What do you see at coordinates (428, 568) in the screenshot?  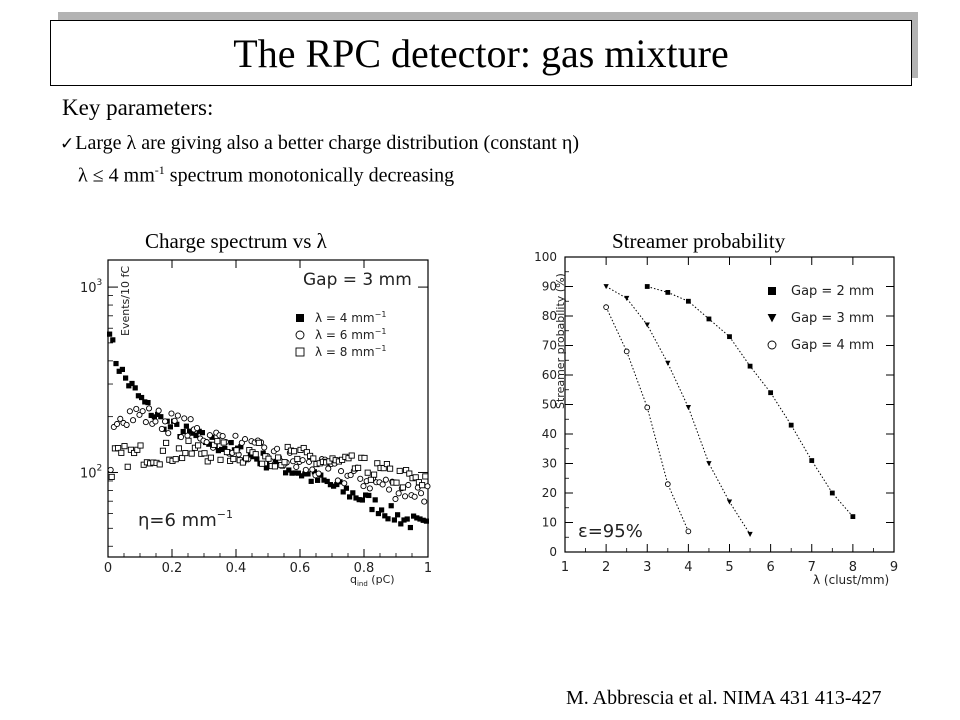 I see `x-tick-label: 1` at bounding box center [428, 568].